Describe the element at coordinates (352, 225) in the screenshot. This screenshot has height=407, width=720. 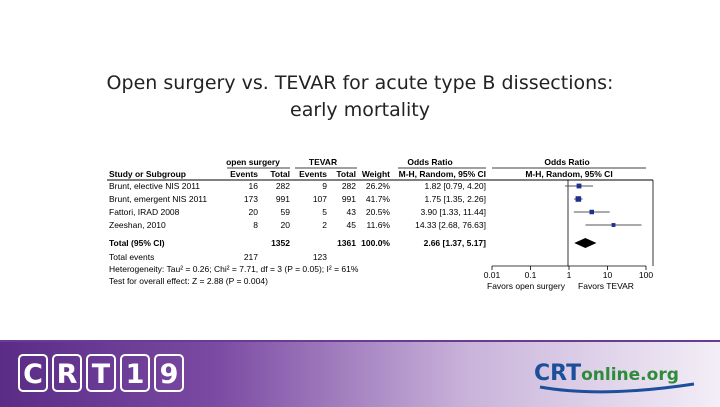
I see `study-total-tevar: 45` at that location.